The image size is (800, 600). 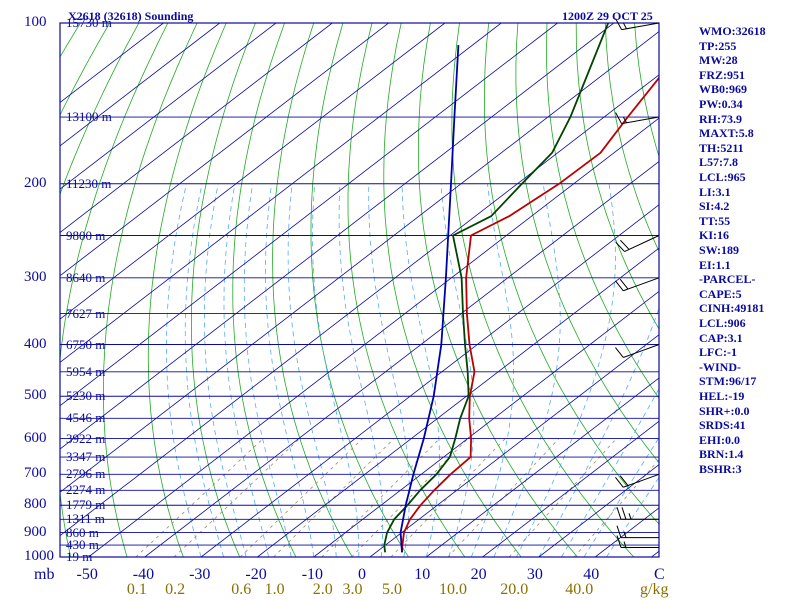 What do you see at coordinates (721, 337) in the screenshot?
I see `stat-item: CAP:3.1` at bounding box center [721, 337].